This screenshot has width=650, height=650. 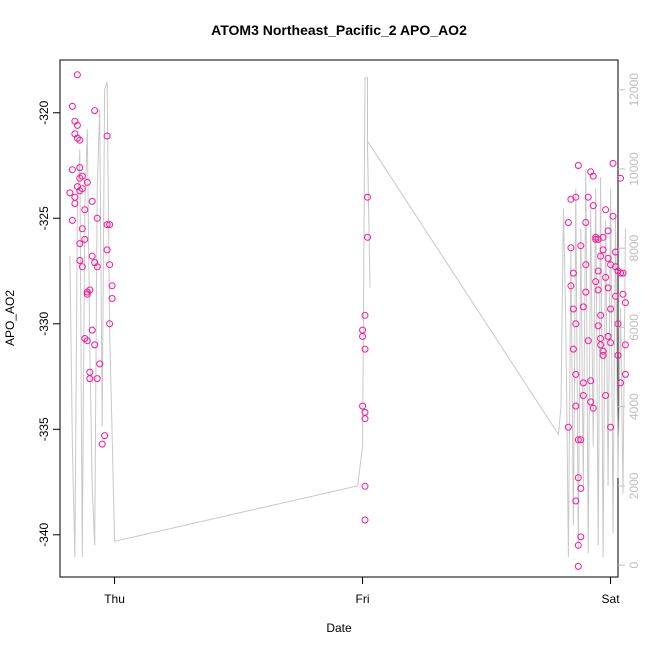 I want to click on x-axis-label: Date, so click(x=339, y=628).